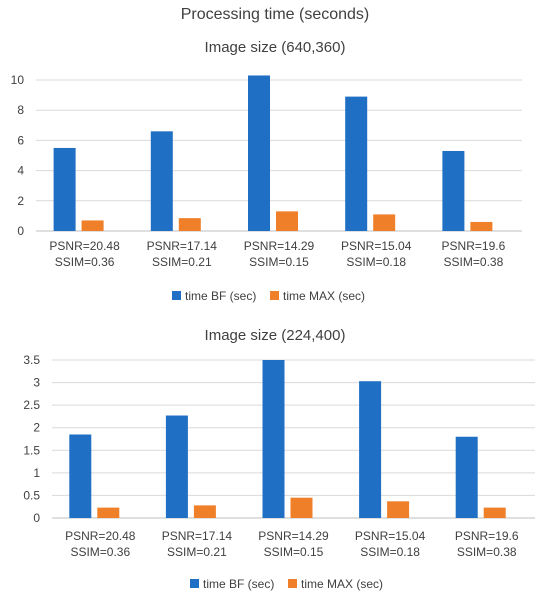  Describe the element at coordinates (31, 450) in the screenshot. I see `y-tick-label: 1.5` at that location.